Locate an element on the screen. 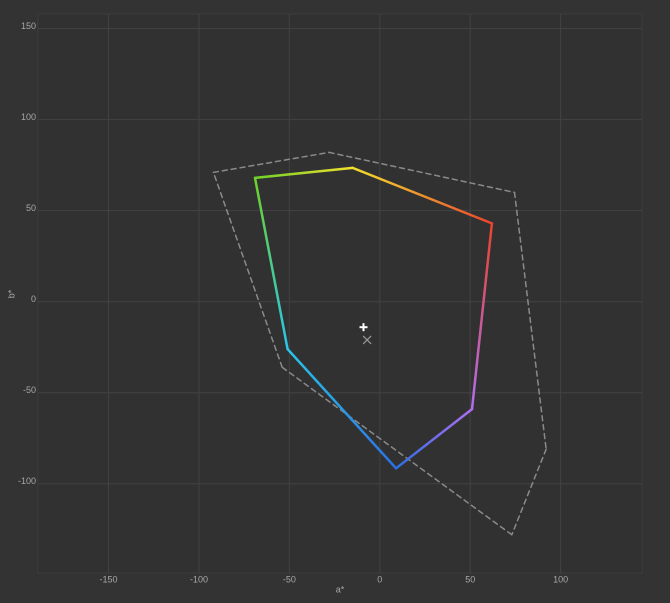 This screenshot has height=603, width=670. y-tick-label: 100 is located at coordinates (28, 117).